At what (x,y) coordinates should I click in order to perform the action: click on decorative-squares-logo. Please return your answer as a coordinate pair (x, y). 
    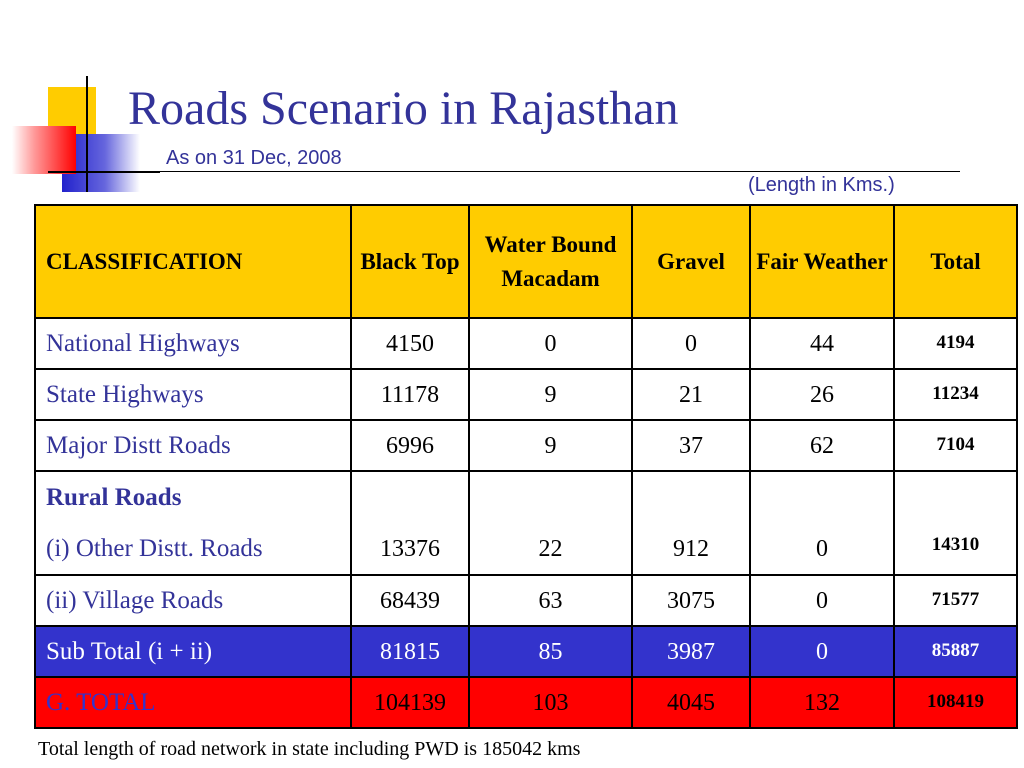
    Looking at the image, I should click on (86, 134).